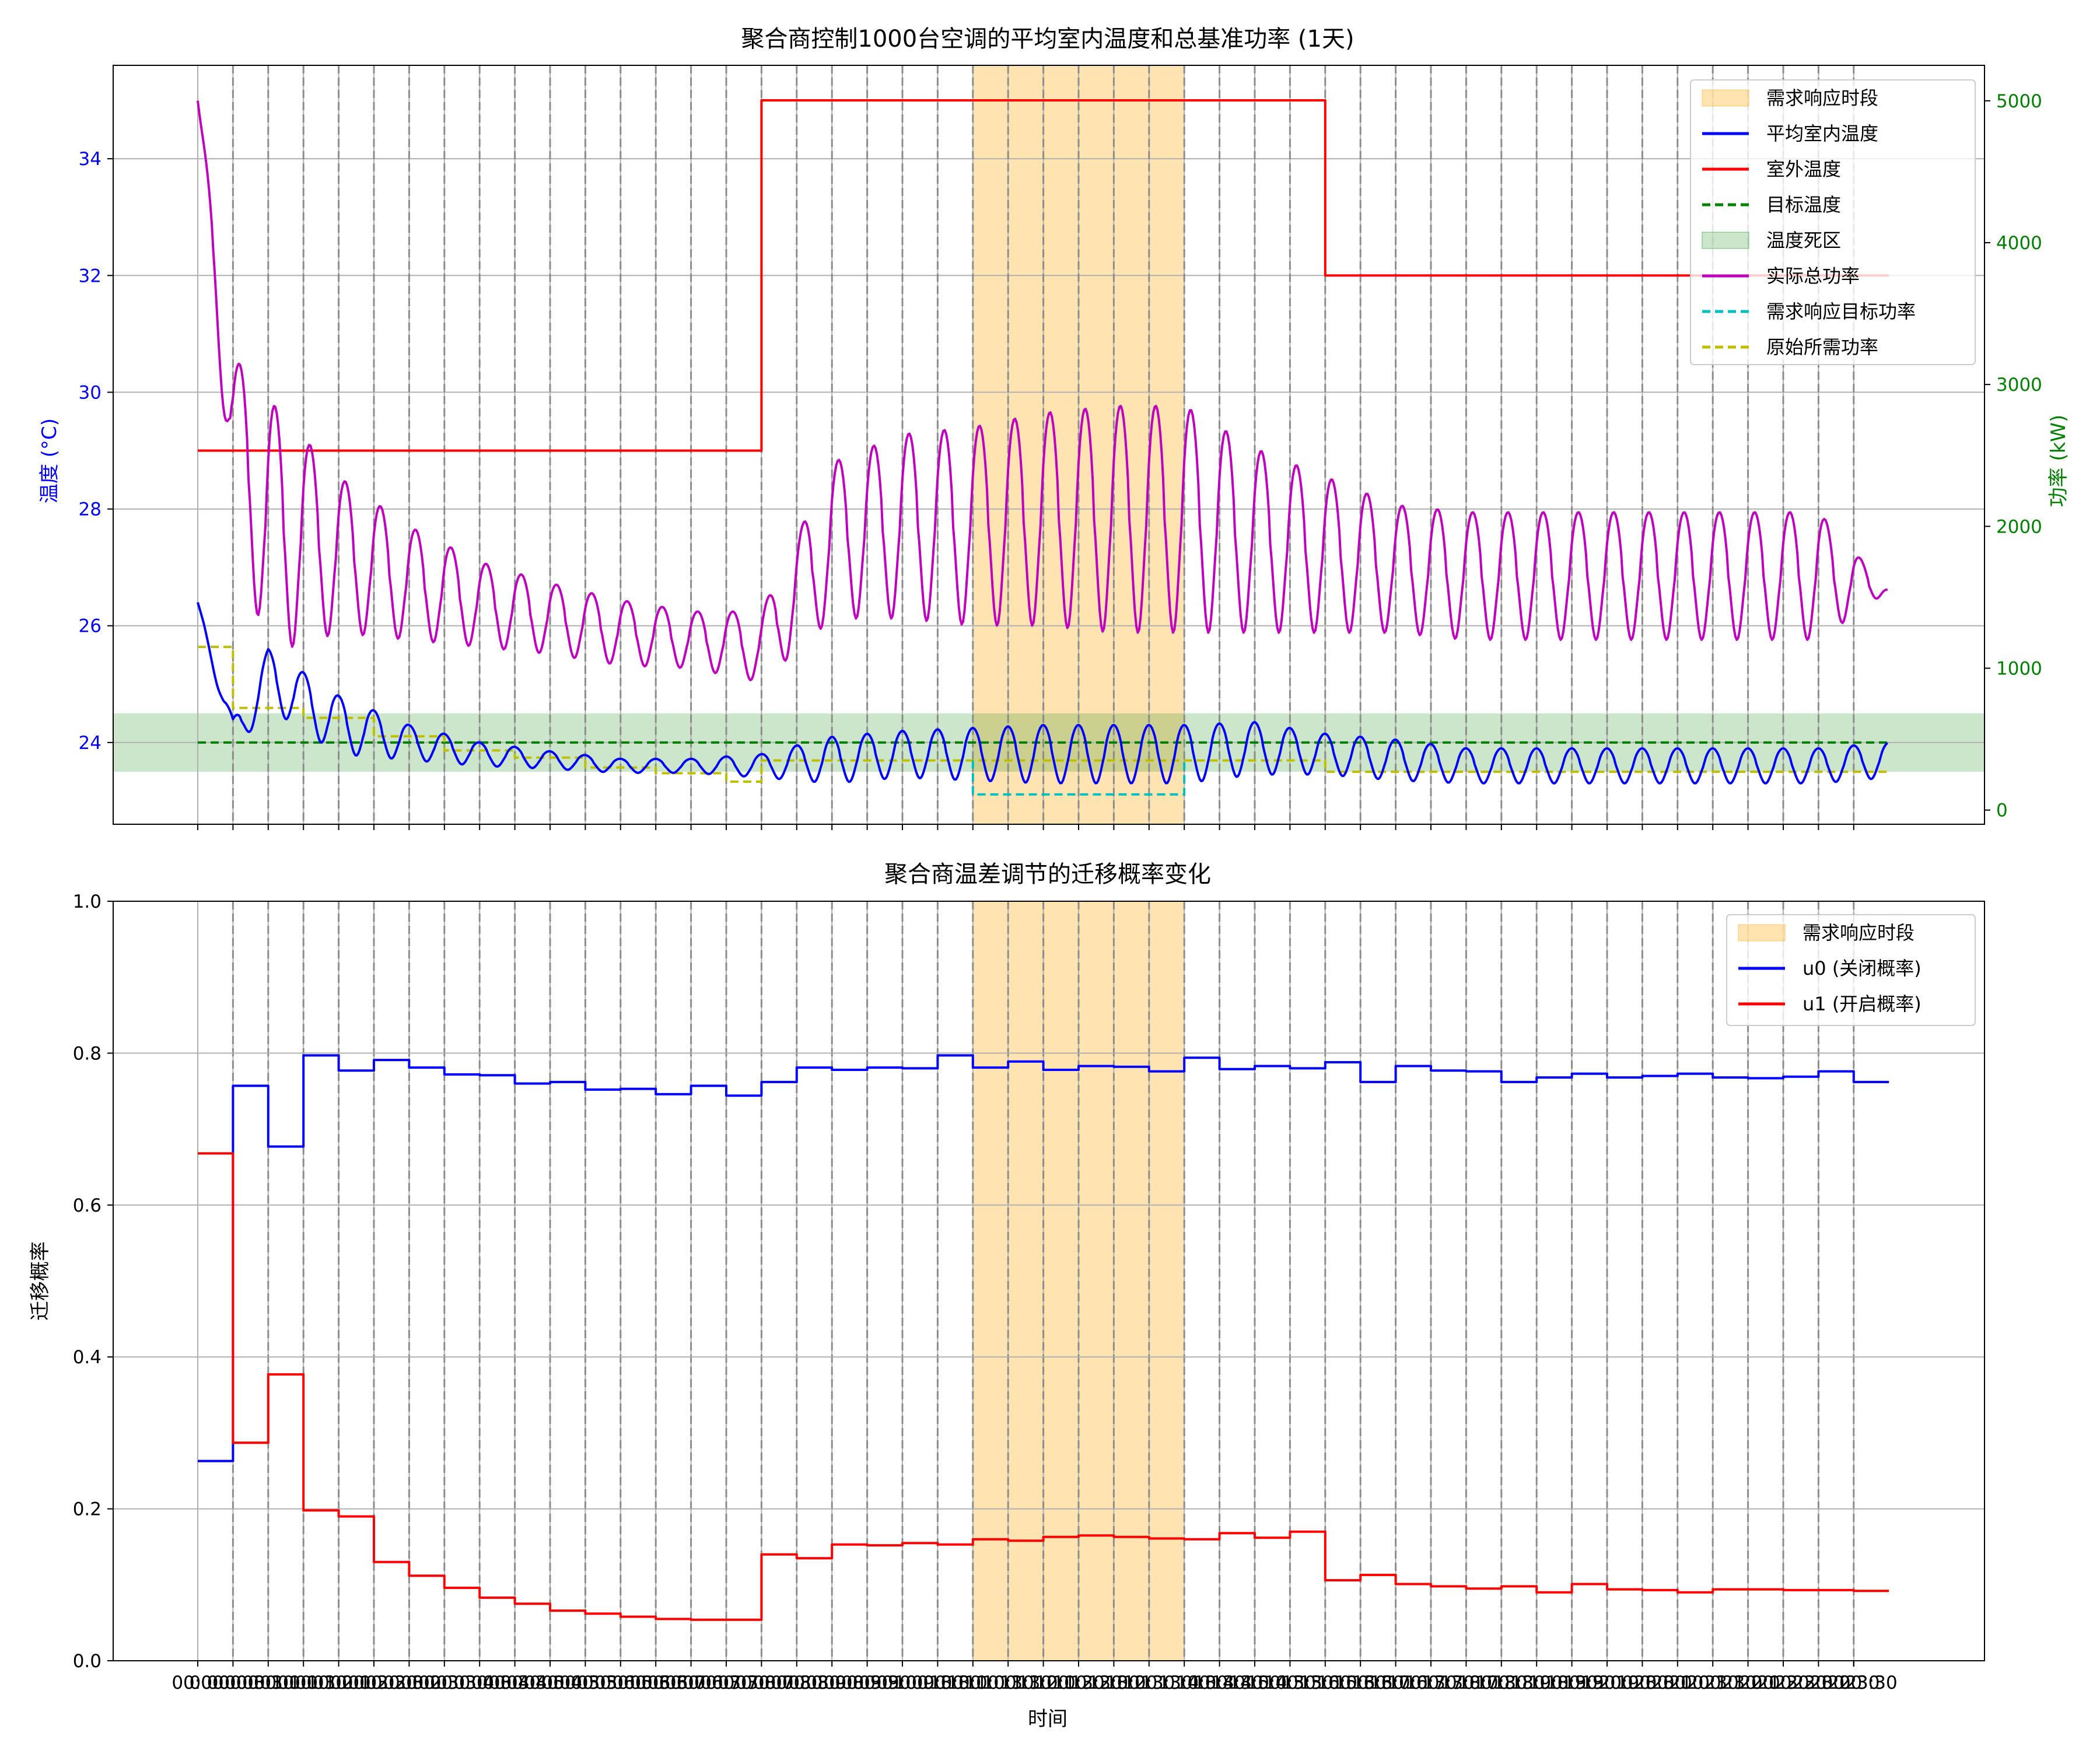  What do you see at coordinates (515, 1682) in the screenshot?
I see `xtick-label: 03:30` at bounding box center [515, 1682].